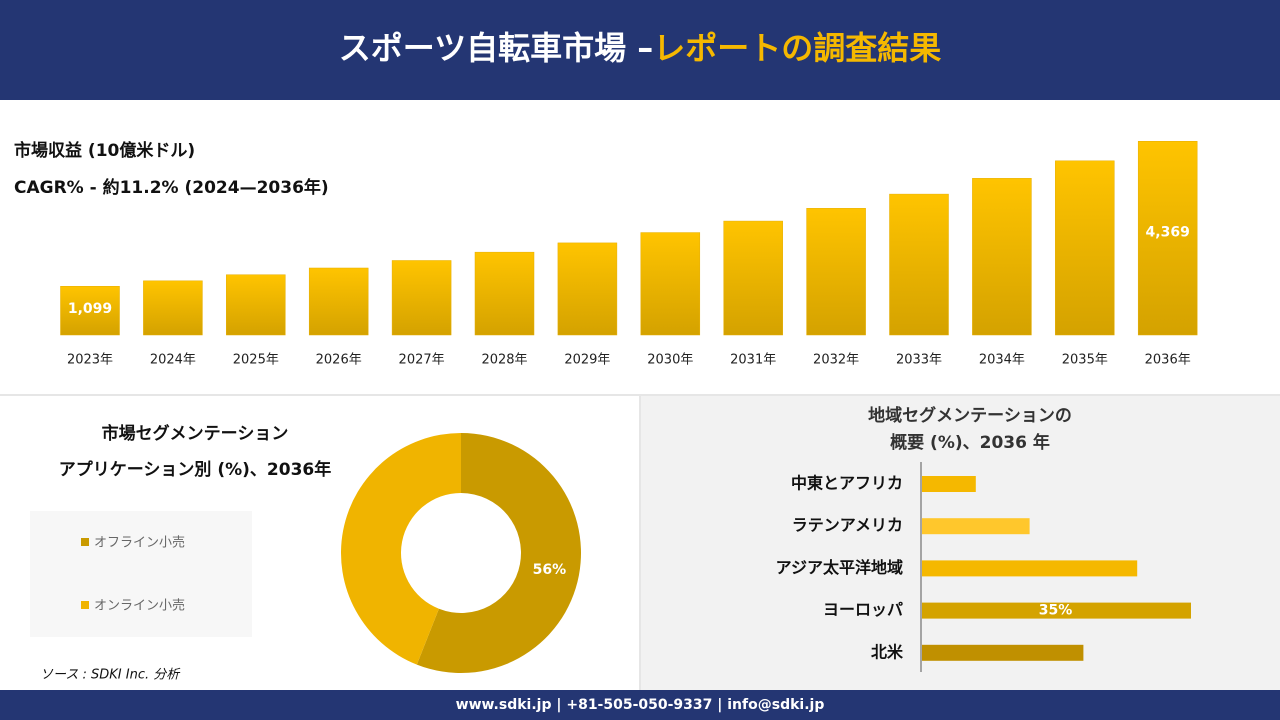 This screenshot has height=720, width=1280. I want to click on header-band, so click(640, 50).